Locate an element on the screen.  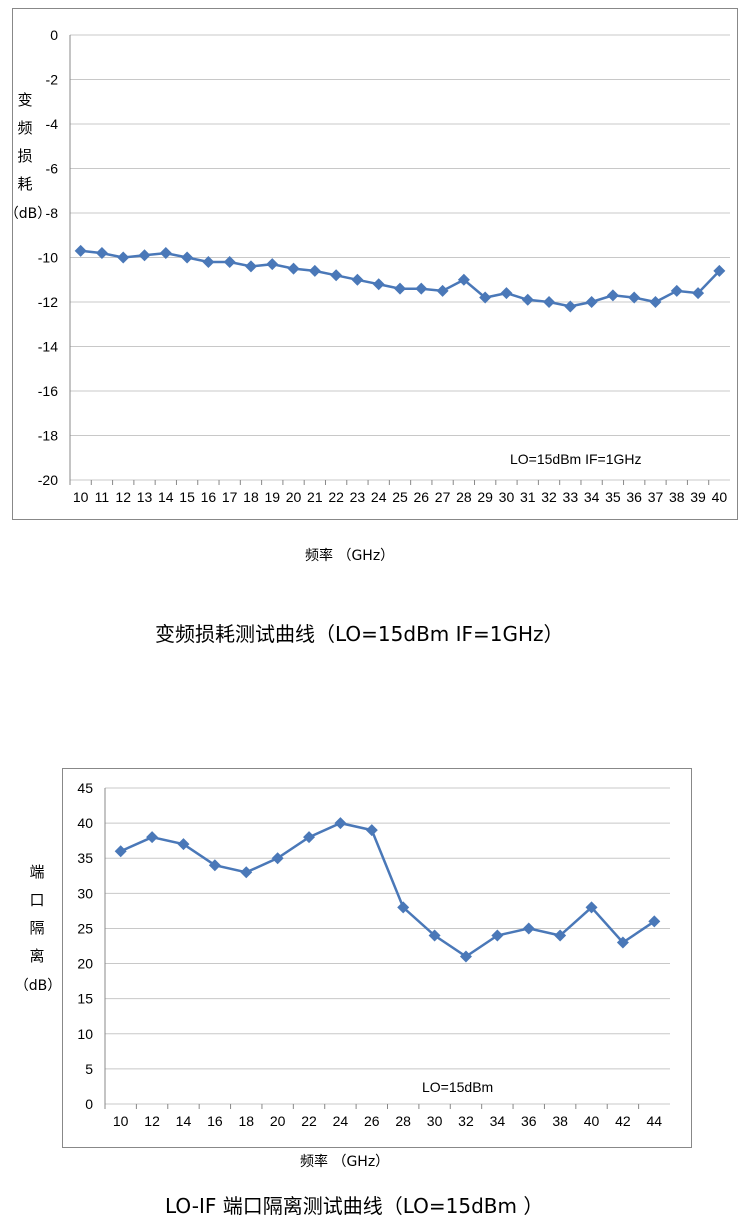
x-tick-label: 39 is located at coordinates (698, 497).